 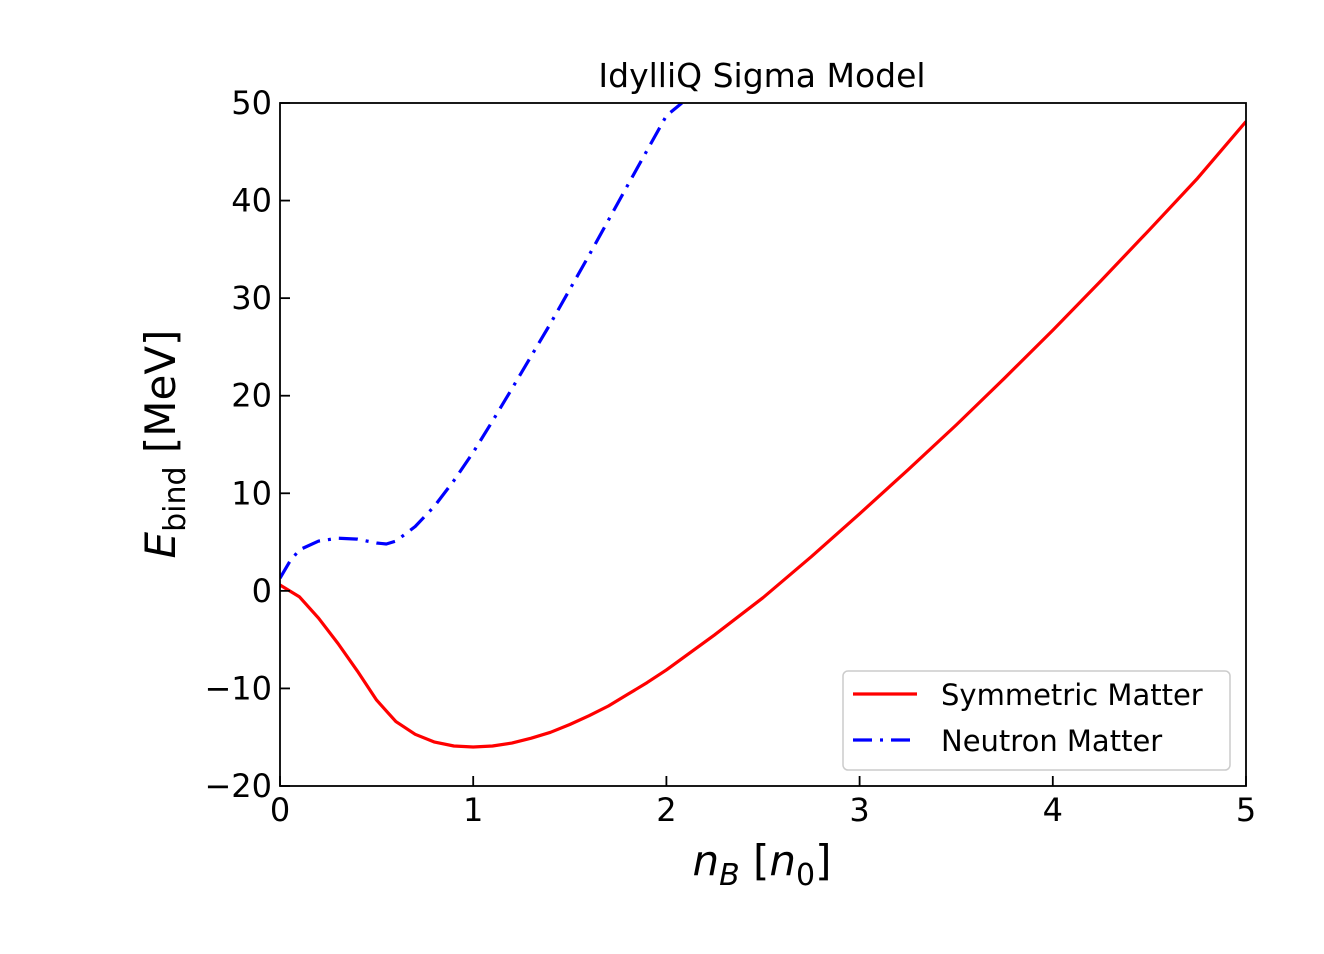 I want to click on y-tick-label: 0, so click(x=262, y=591).